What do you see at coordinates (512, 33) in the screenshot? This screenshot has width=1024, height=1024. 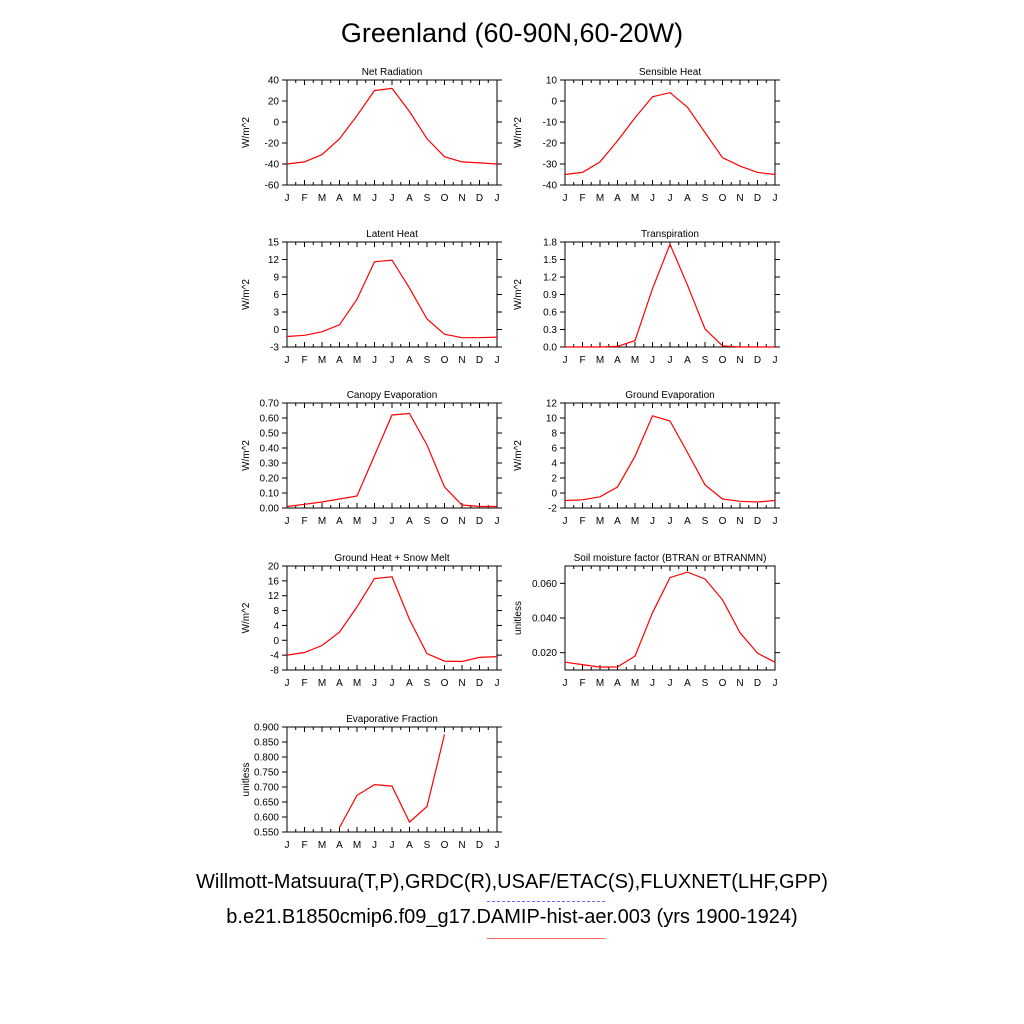 I see `page-title: Greenland (60-90N,60-20W)` at bounding box center [512, 33].